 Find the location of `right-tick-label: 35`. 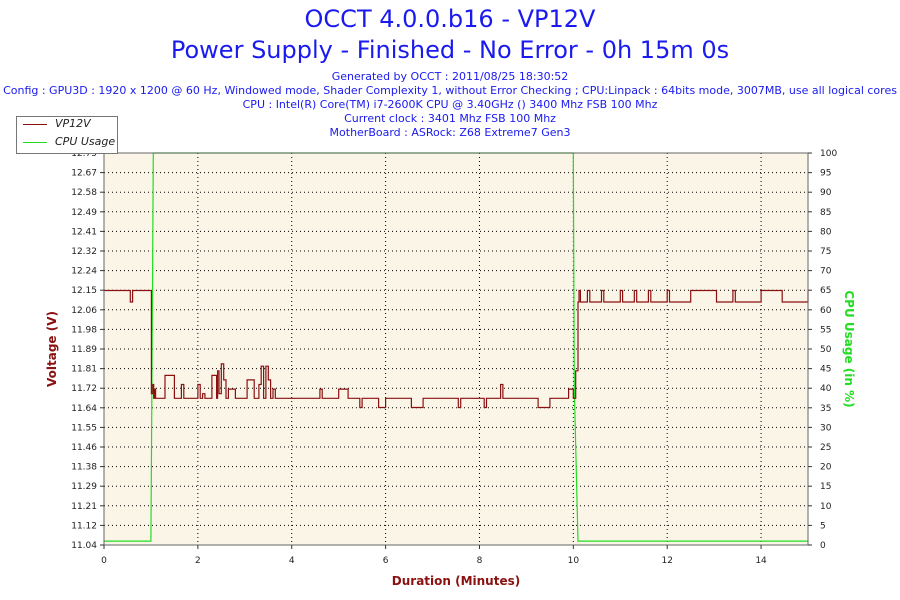

right-tick-label: 35 is located at coordinates (825, 409).